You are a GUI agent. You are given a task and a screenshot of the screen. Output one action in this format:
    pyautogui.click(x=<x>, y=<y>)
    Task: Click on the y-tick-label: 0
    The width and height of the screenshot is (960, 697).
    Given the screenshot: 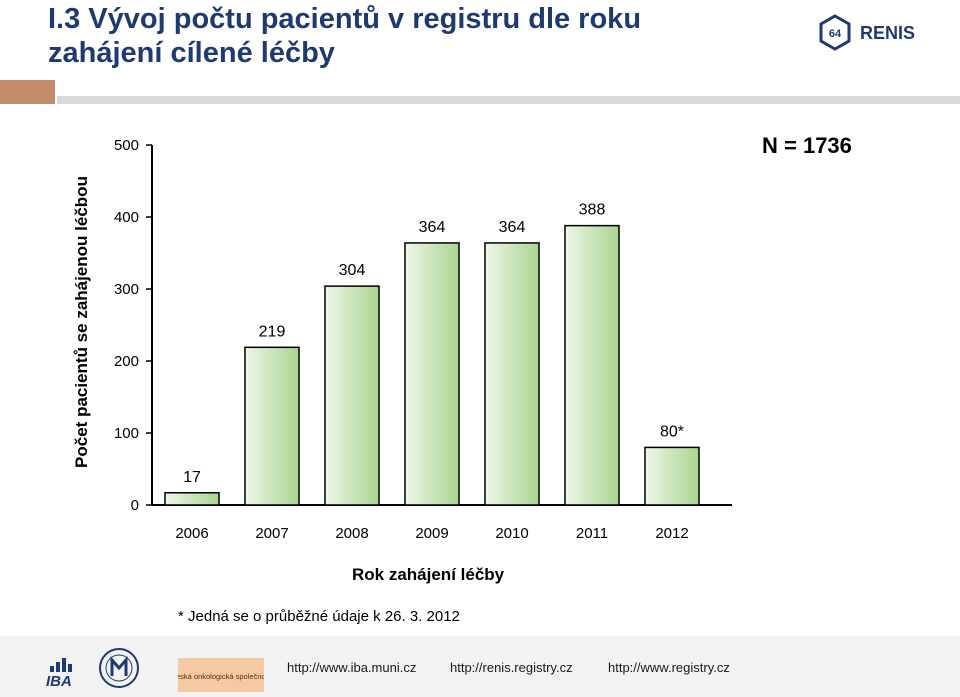 What is the action you would take?
    pyautogui.click(x=135, y=505)
    